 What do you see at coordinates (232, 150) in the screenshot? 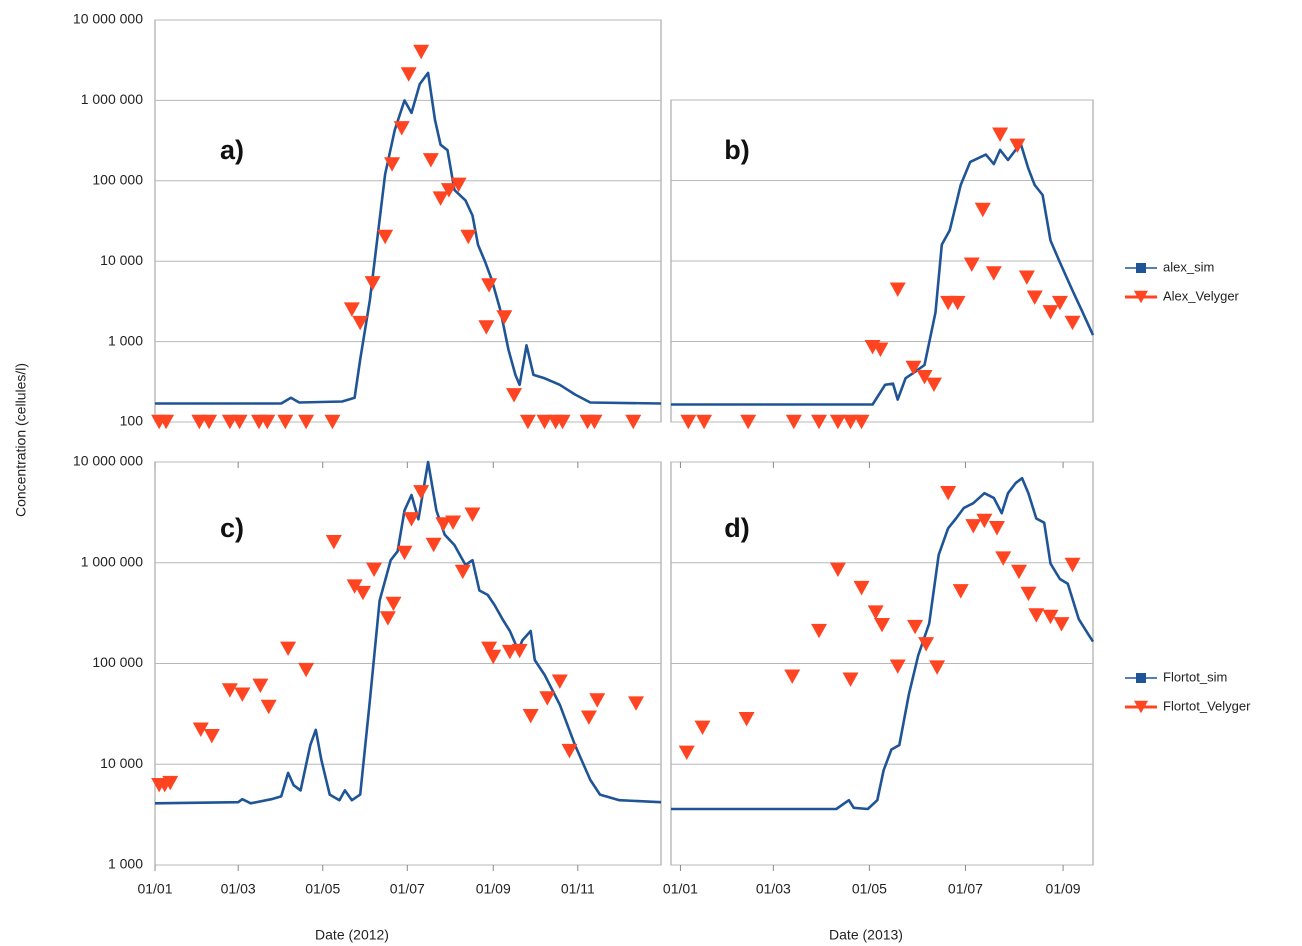
I see `panel-label: a)` at bounding box center [232, 150].